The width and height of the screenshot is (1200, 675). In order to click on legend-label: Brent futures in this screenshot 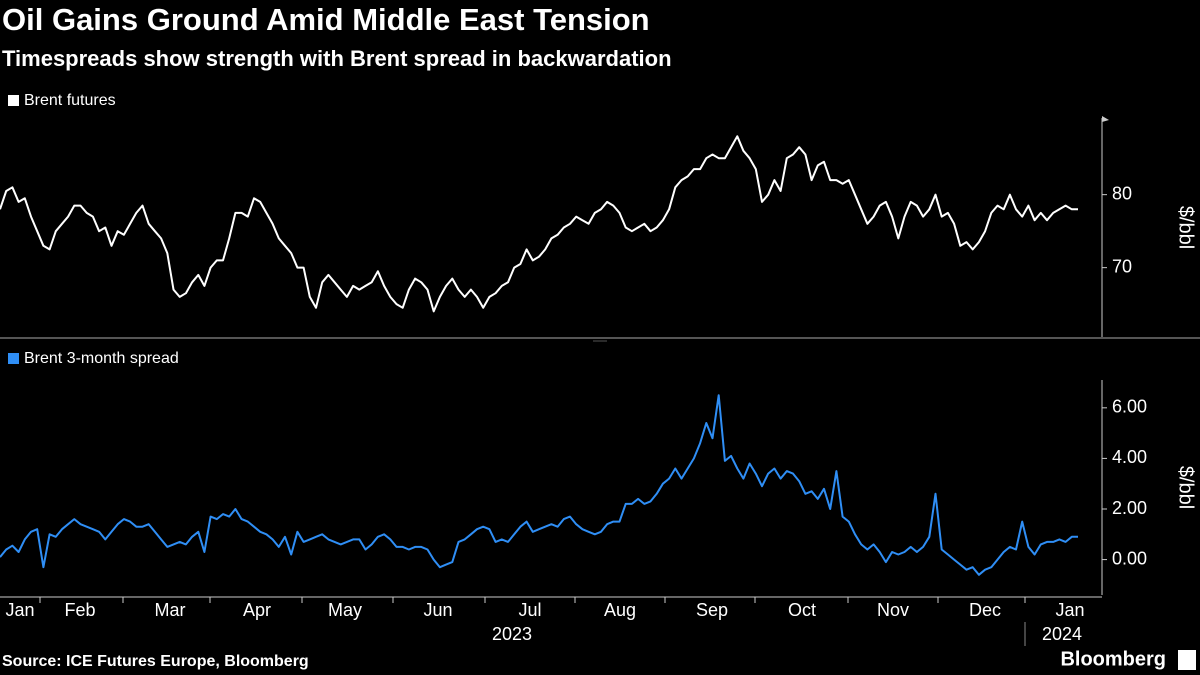, I will do `click(70, 100)`.